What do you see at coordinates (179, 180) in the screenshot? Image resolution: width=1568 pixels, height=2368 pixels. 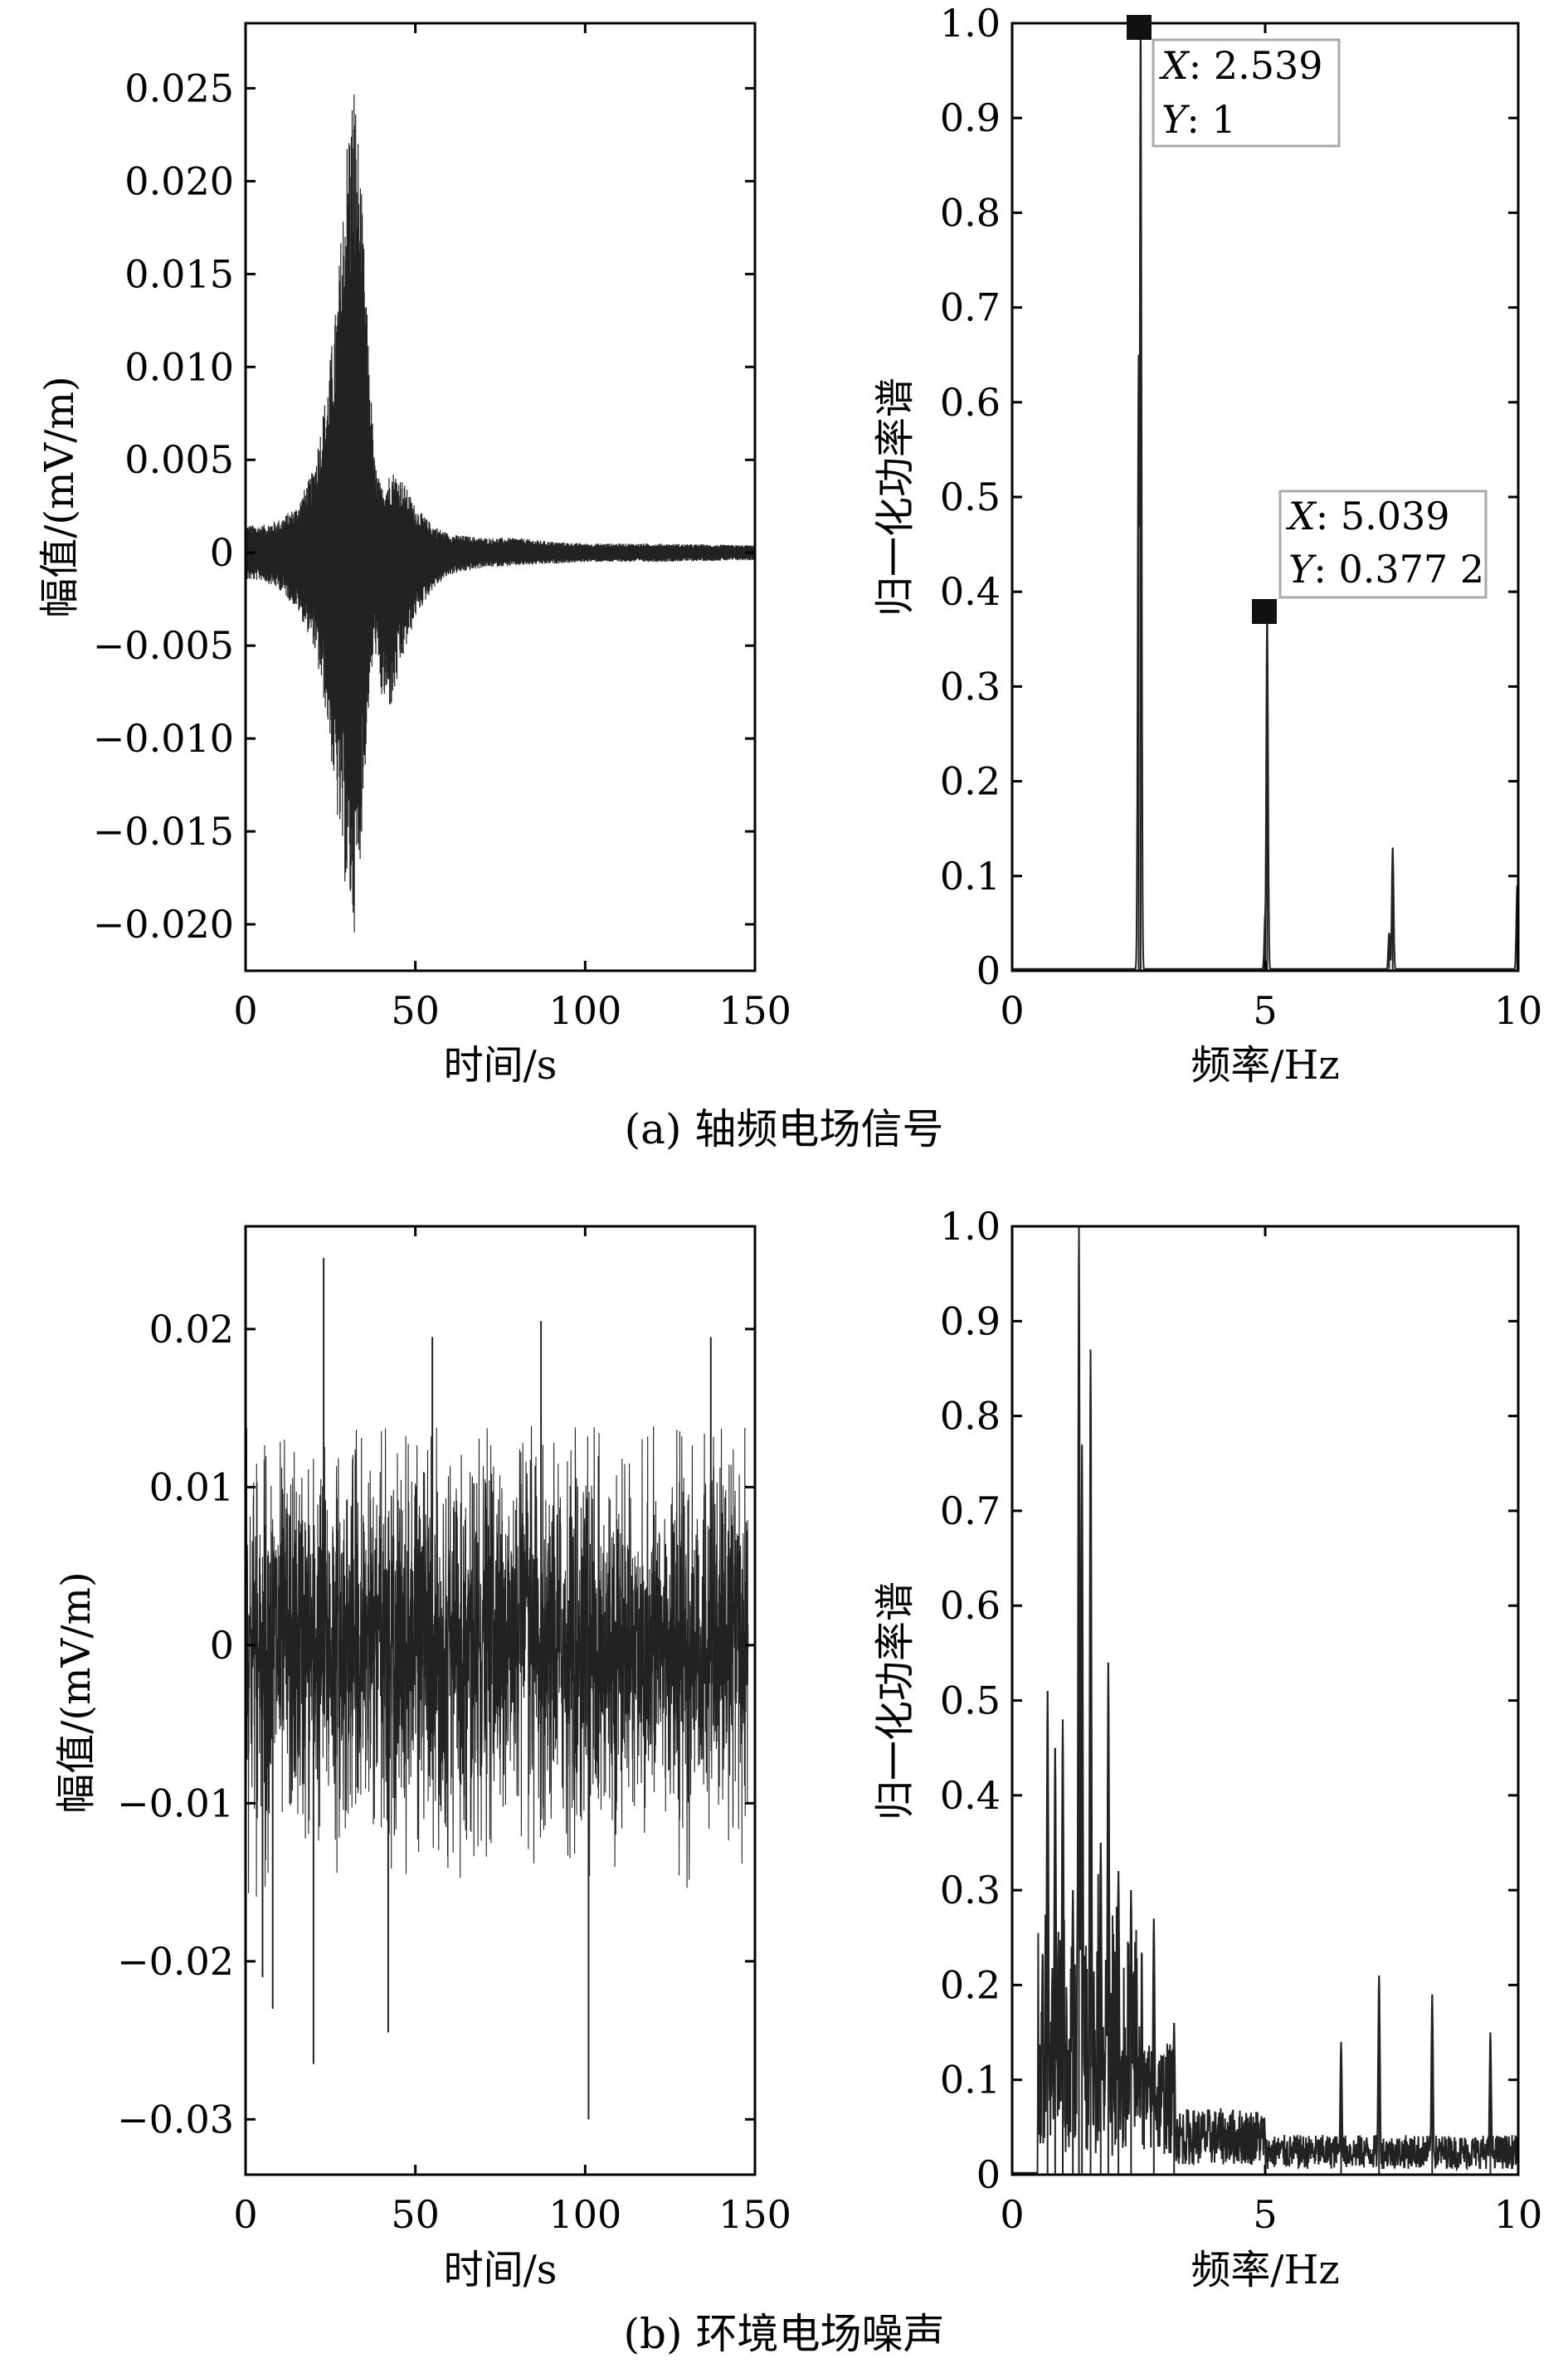 I see `y-tick-label: 0.020` at bounding box center [179, 180].